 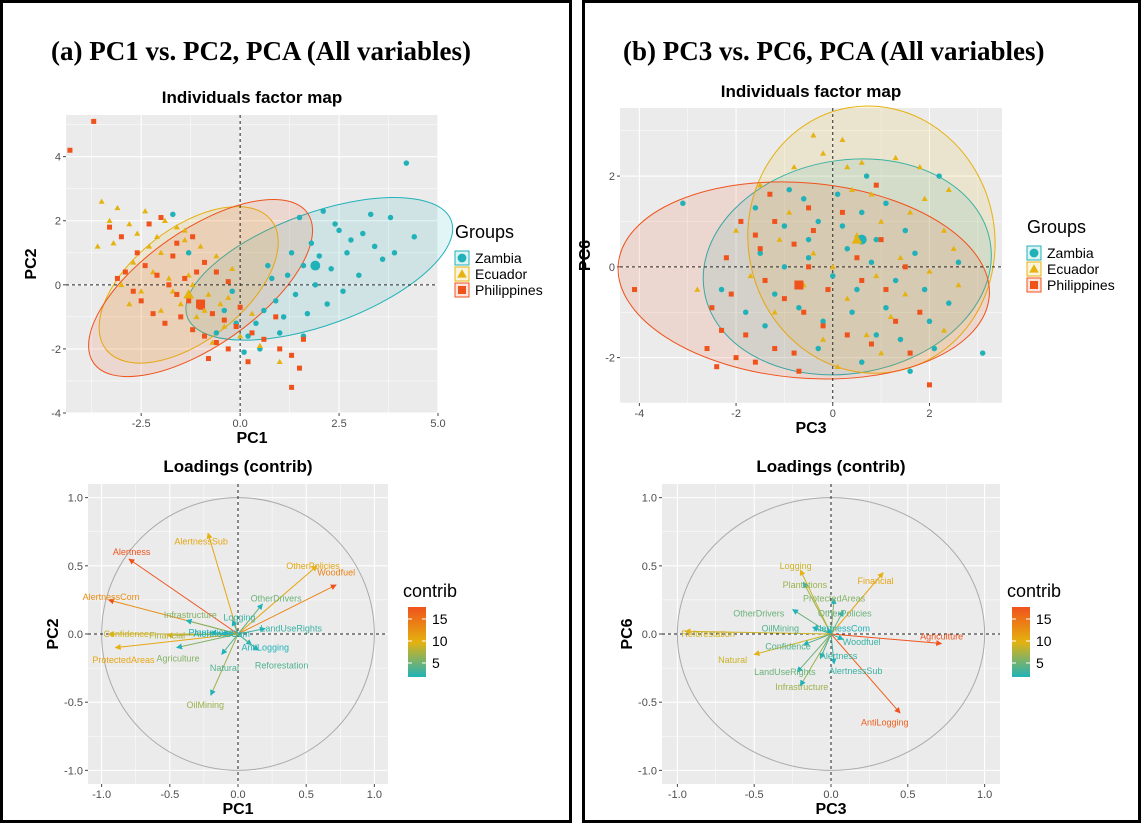 I want to click on loading-arrow-infrastructure, so click(x=212, y=626).